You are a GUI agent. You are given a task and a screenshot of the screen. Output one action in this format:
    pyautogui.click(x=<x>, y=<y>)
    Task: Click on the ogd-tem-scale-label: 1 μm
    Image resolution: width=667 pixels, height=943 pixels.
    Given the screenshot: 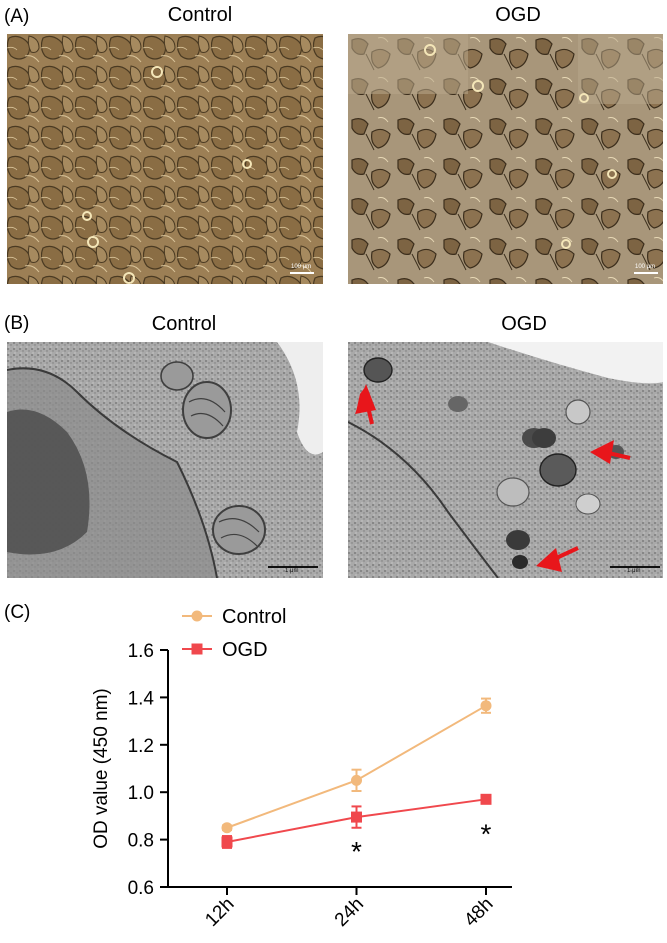 What is the action you would take?
    pyautogui.click(x=634, y=571)
    